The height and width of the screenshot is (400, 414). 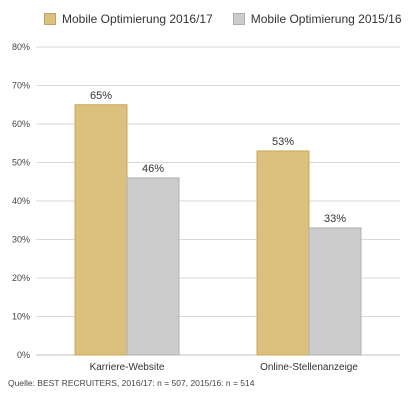 I want to click on legend-item-2016: Mobile Optimierung 2016/17, so click(x=128, y=19).